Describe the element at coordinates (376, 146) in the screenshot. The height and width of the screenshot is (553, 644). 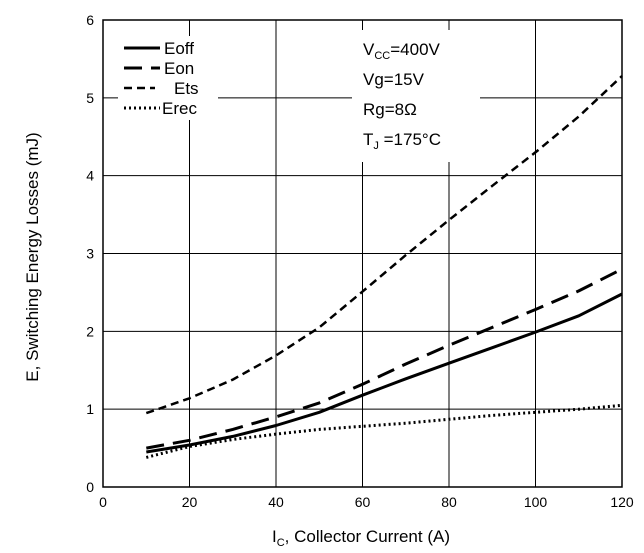
I see `condition-subscript: J` at that location.